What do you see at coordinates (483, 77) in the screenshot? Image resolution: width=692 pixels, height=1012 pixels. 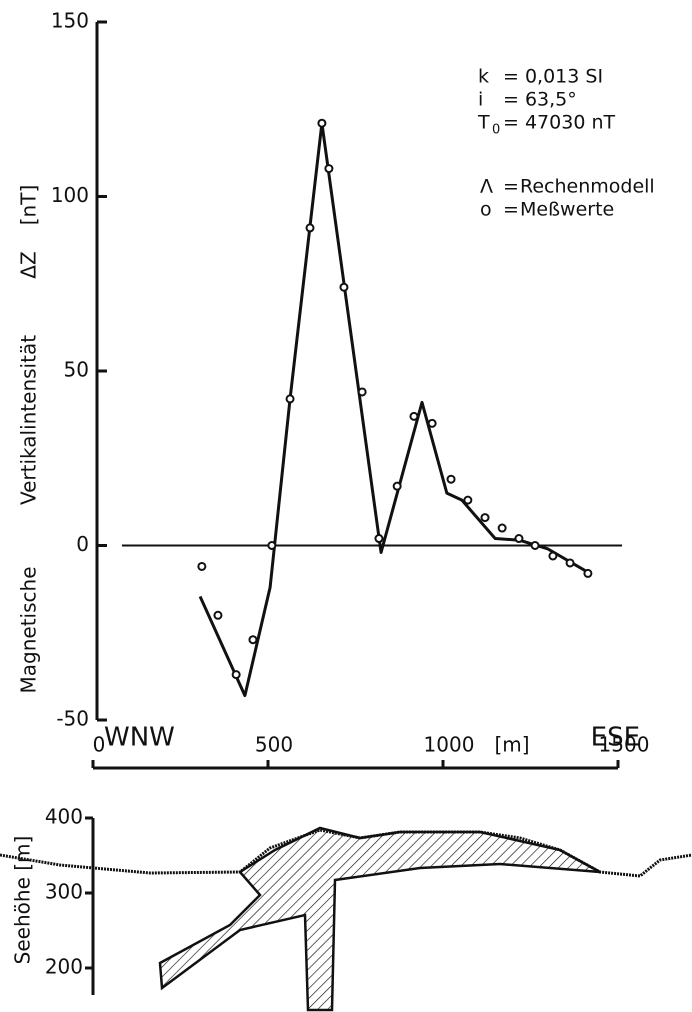 I see `parameter-symbol: k` at bounding box center [483, 77].